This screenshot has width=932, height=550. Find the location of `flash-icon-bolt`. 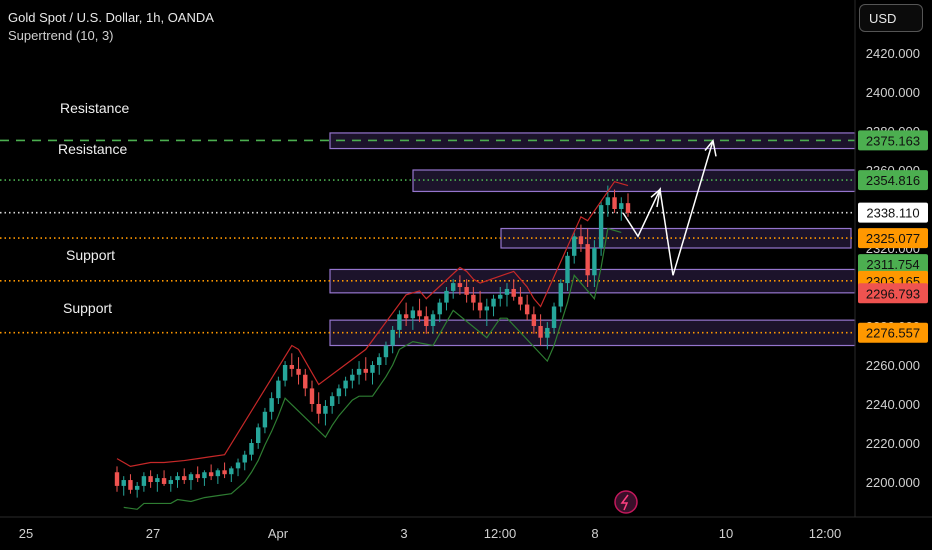

flash-icon-bolt is located at coordinates (624, 502).